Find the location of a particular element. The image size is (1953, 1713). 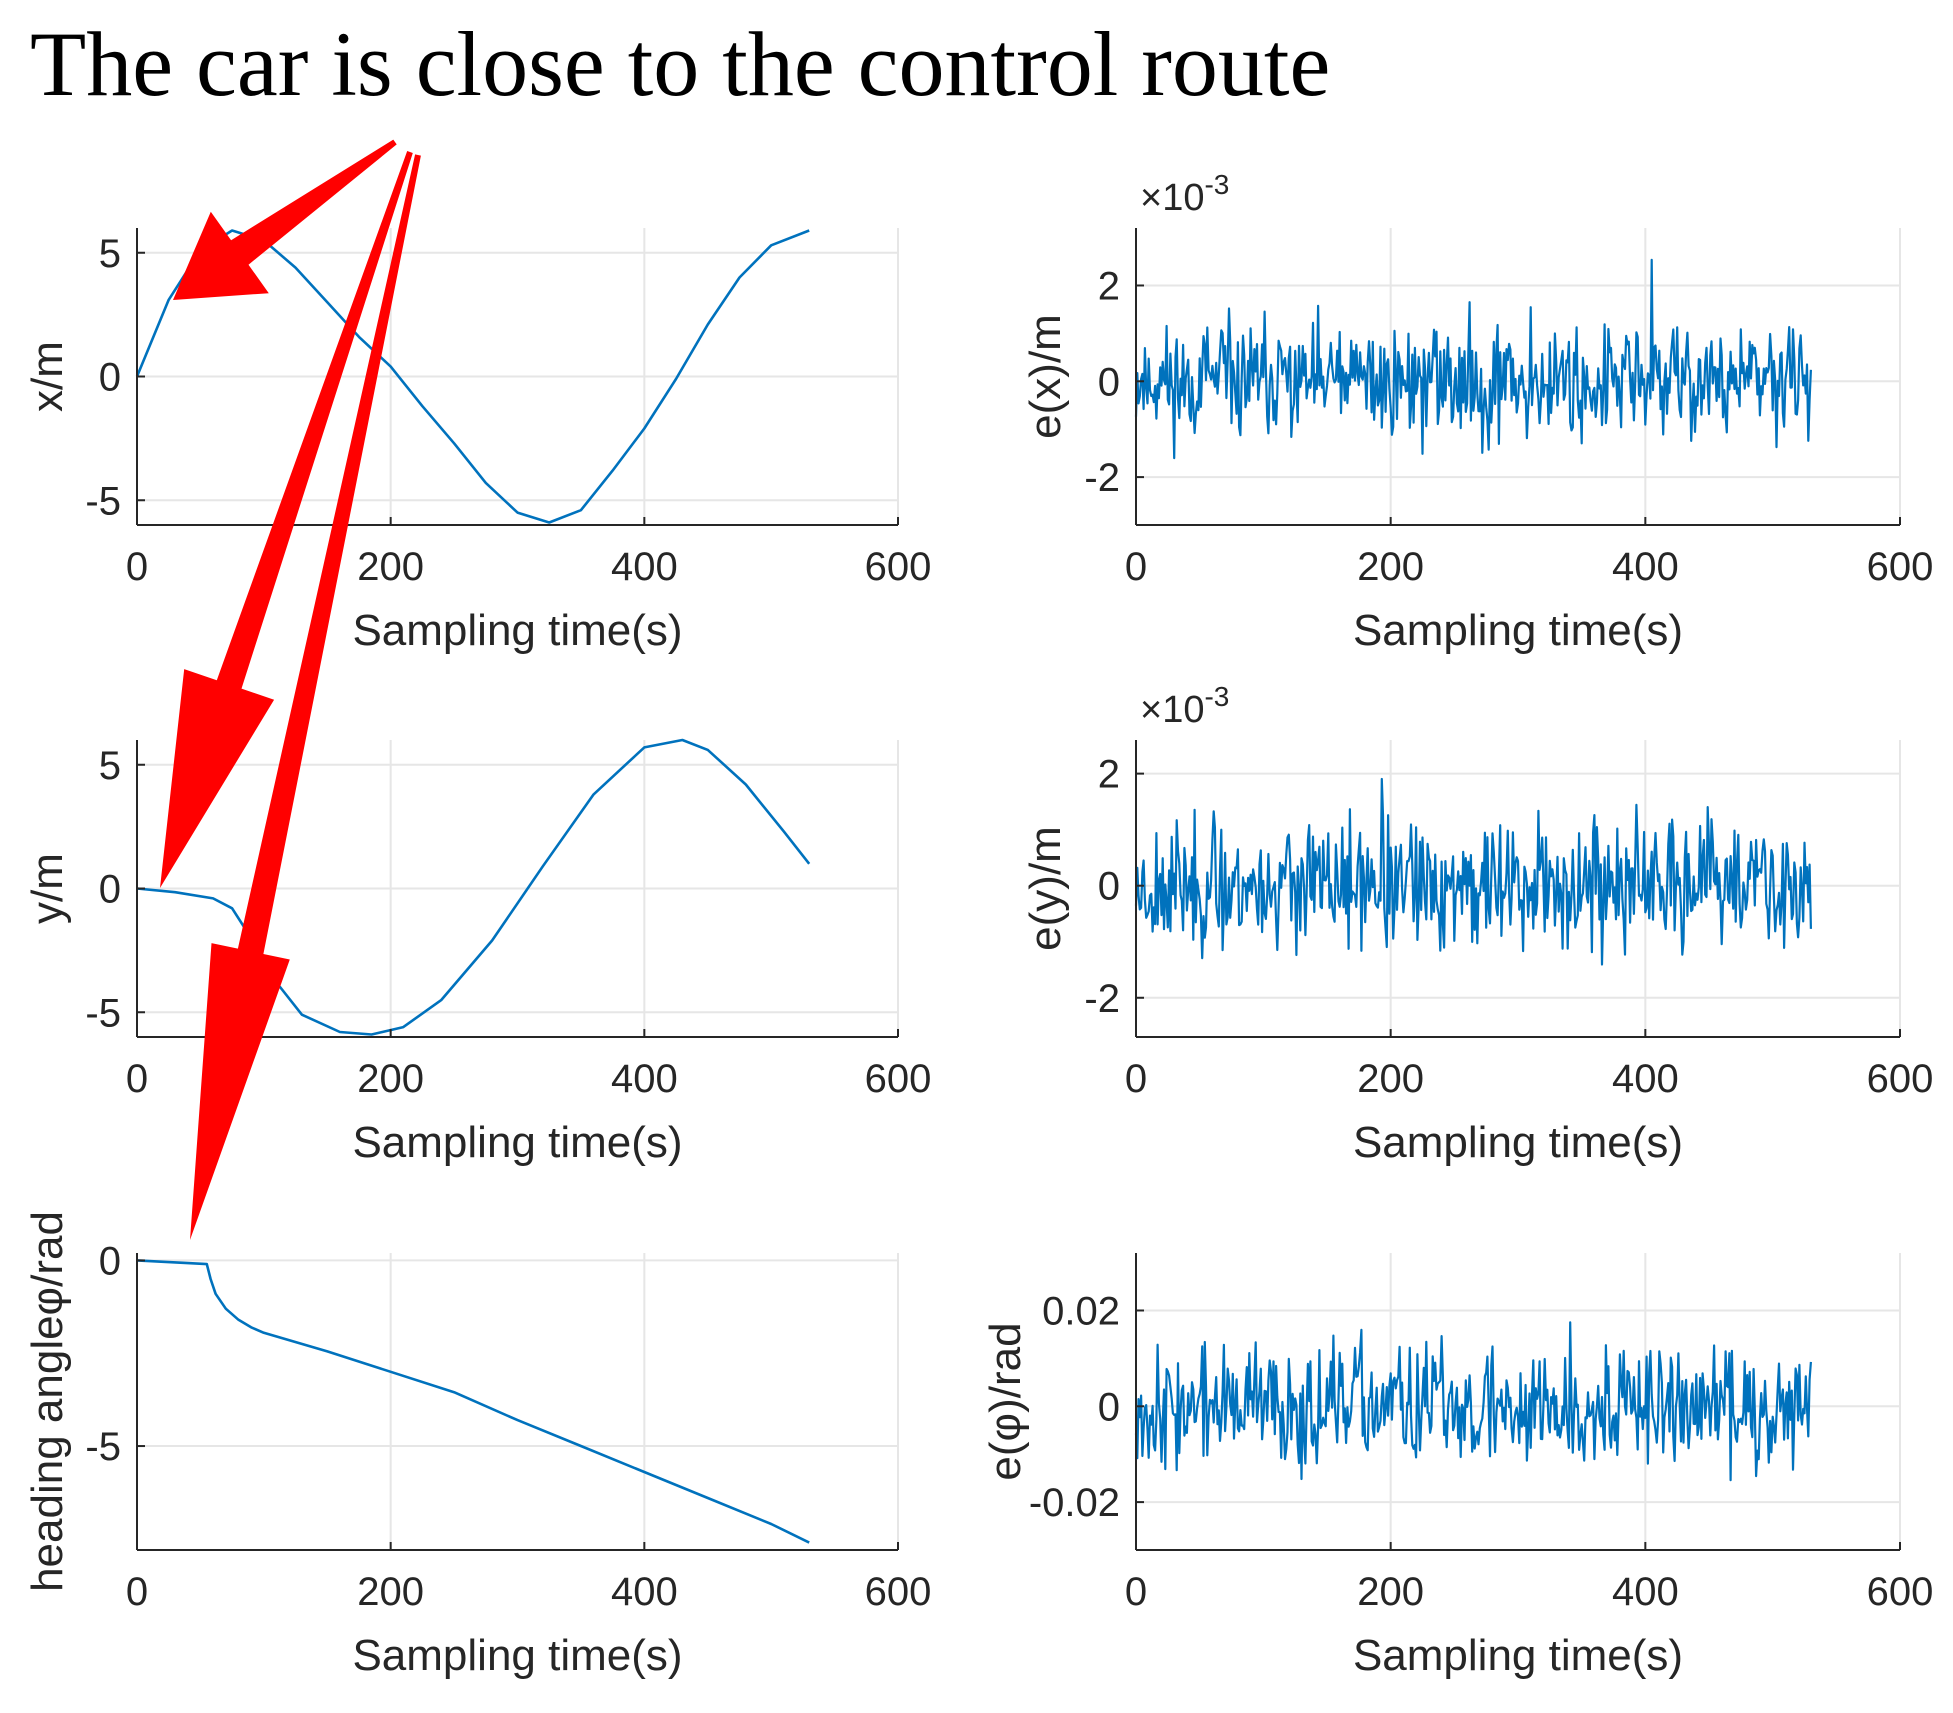

figure-title: The car is close to the control route is located at coordinates (680, 64).